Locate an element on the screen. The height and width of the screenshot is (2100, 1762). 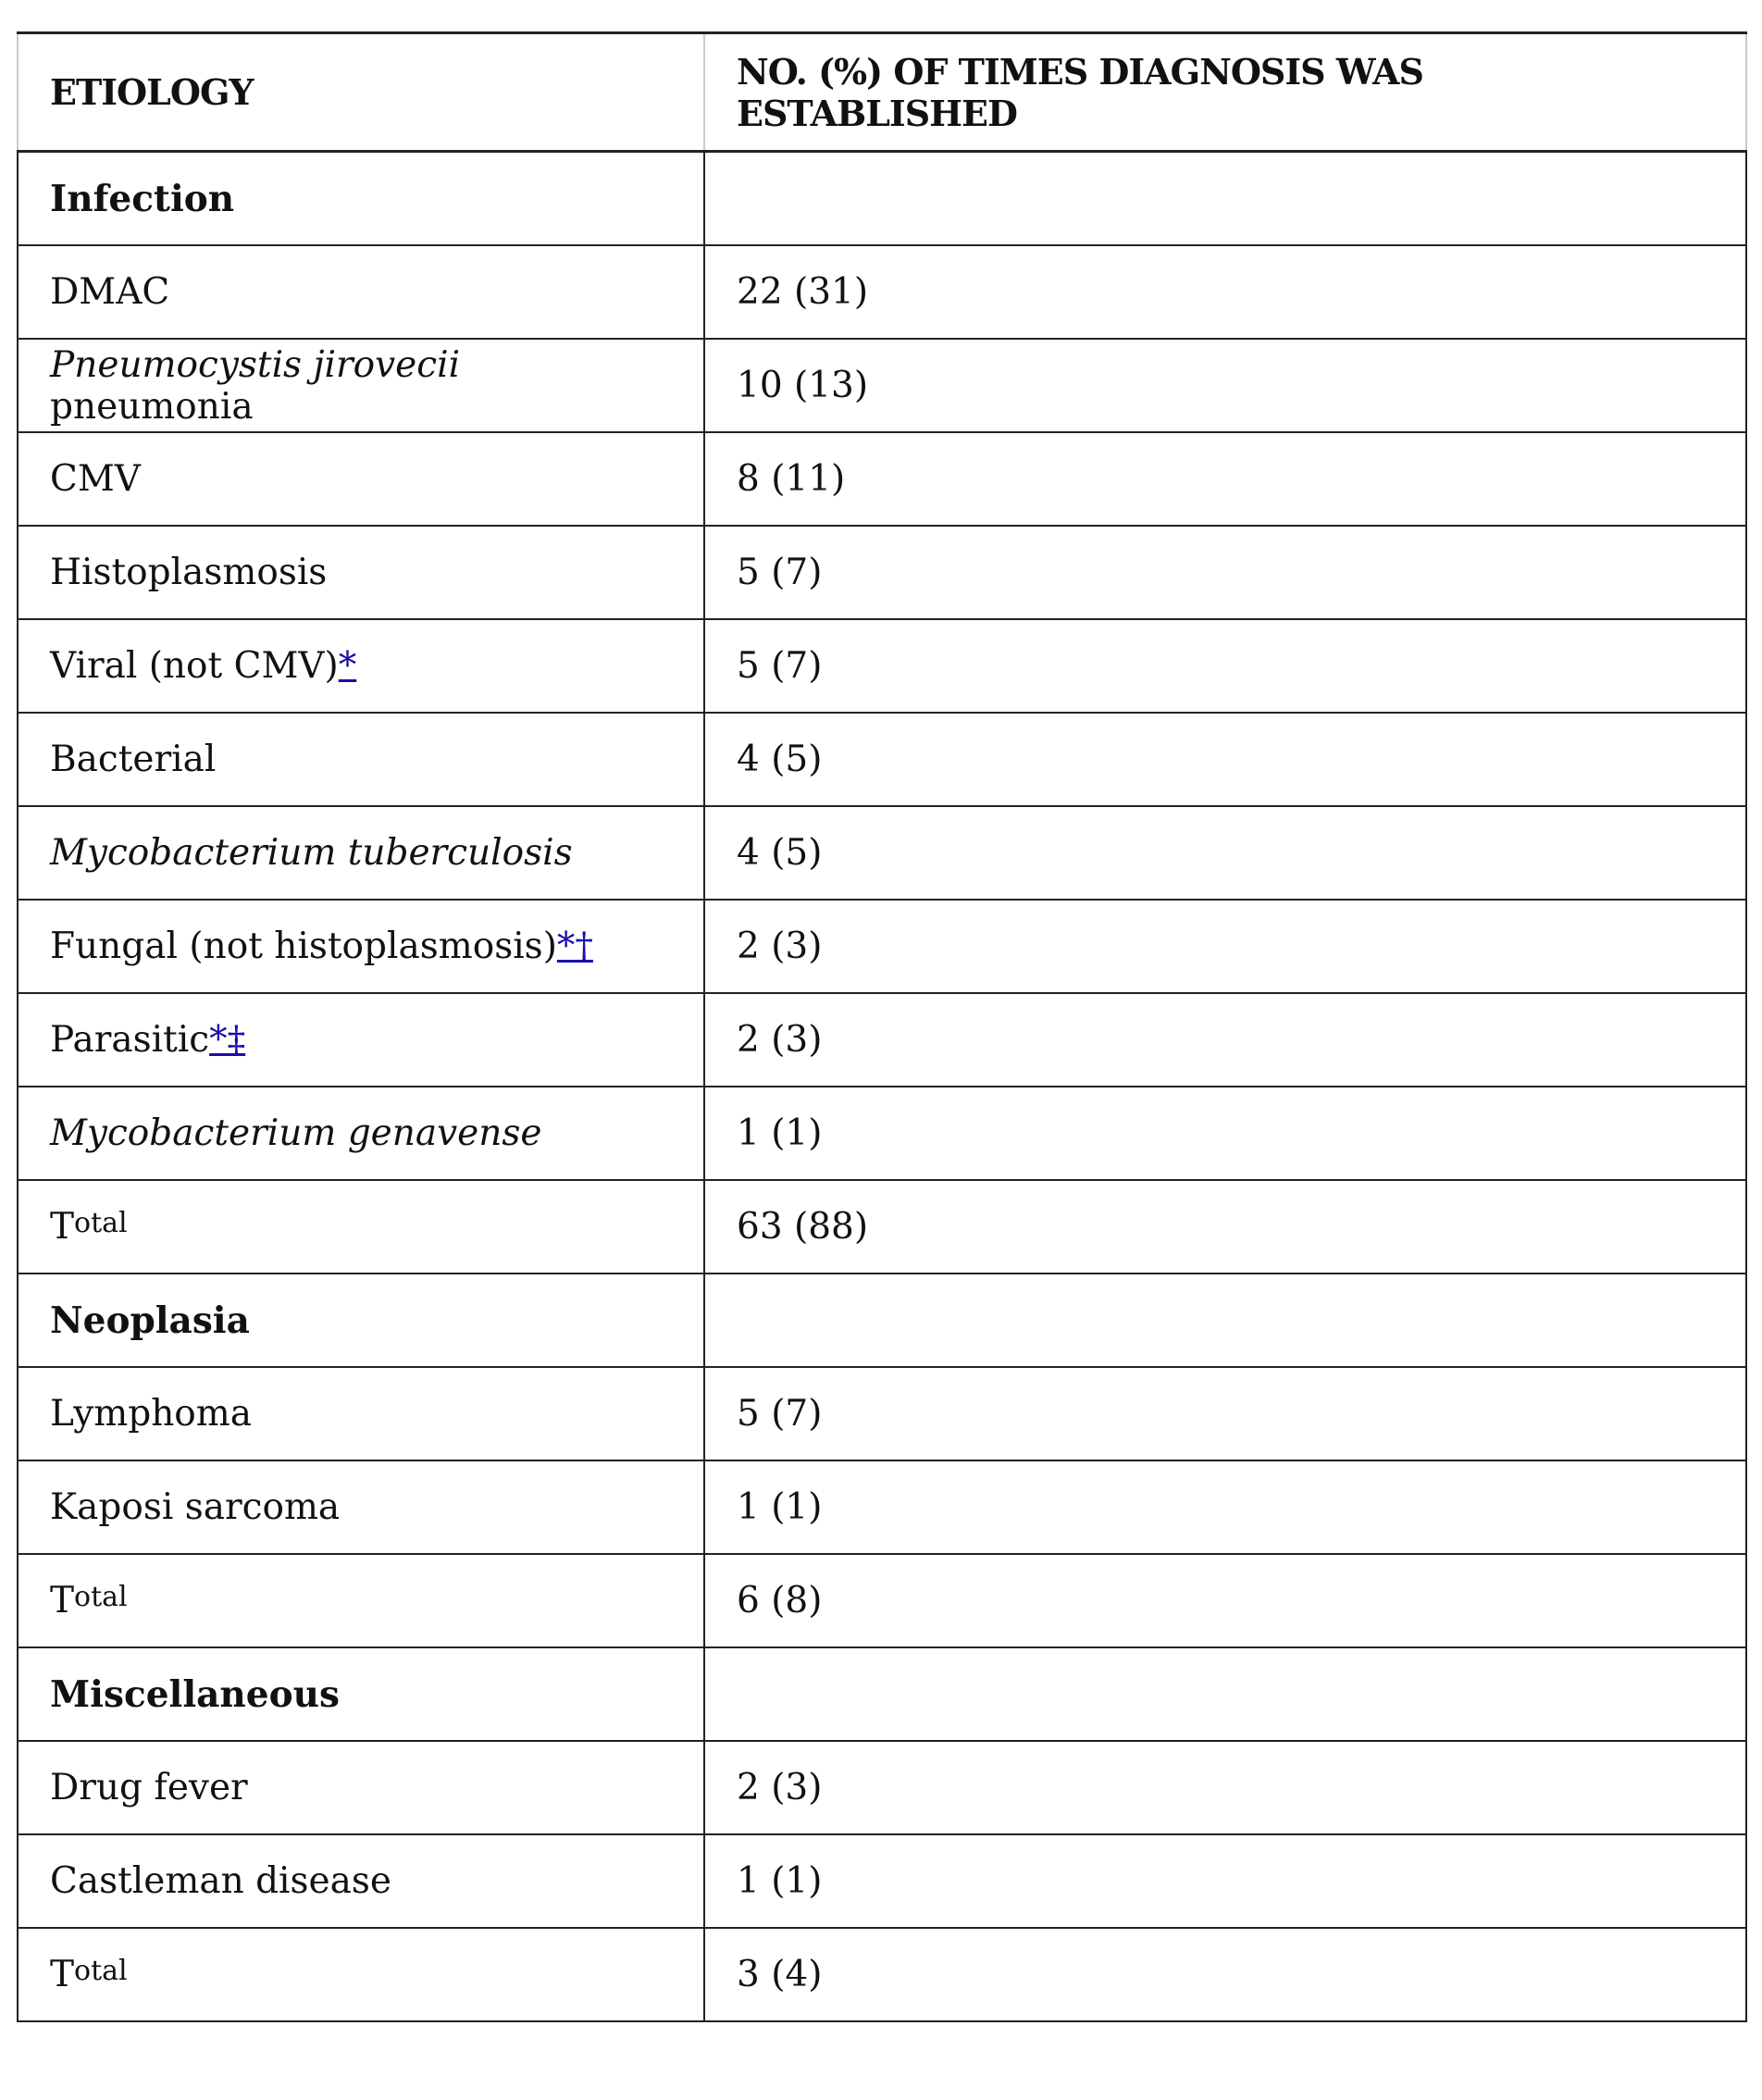
etiology-cell: Infection is located at coordinates (361, 198).